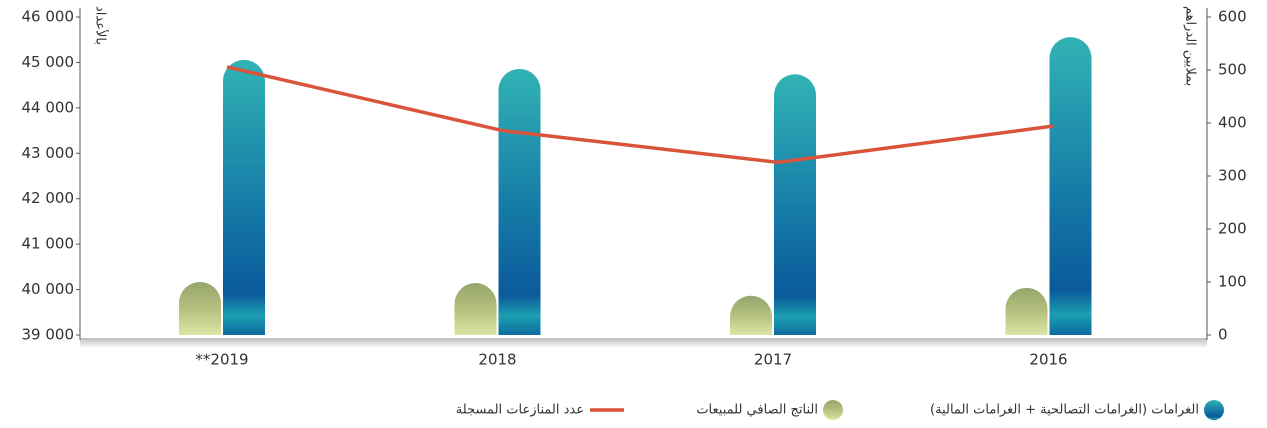  Describe the element at coordinates (48, 335) in the screenshot. I see `y-tick-label: 39 000` at that location.